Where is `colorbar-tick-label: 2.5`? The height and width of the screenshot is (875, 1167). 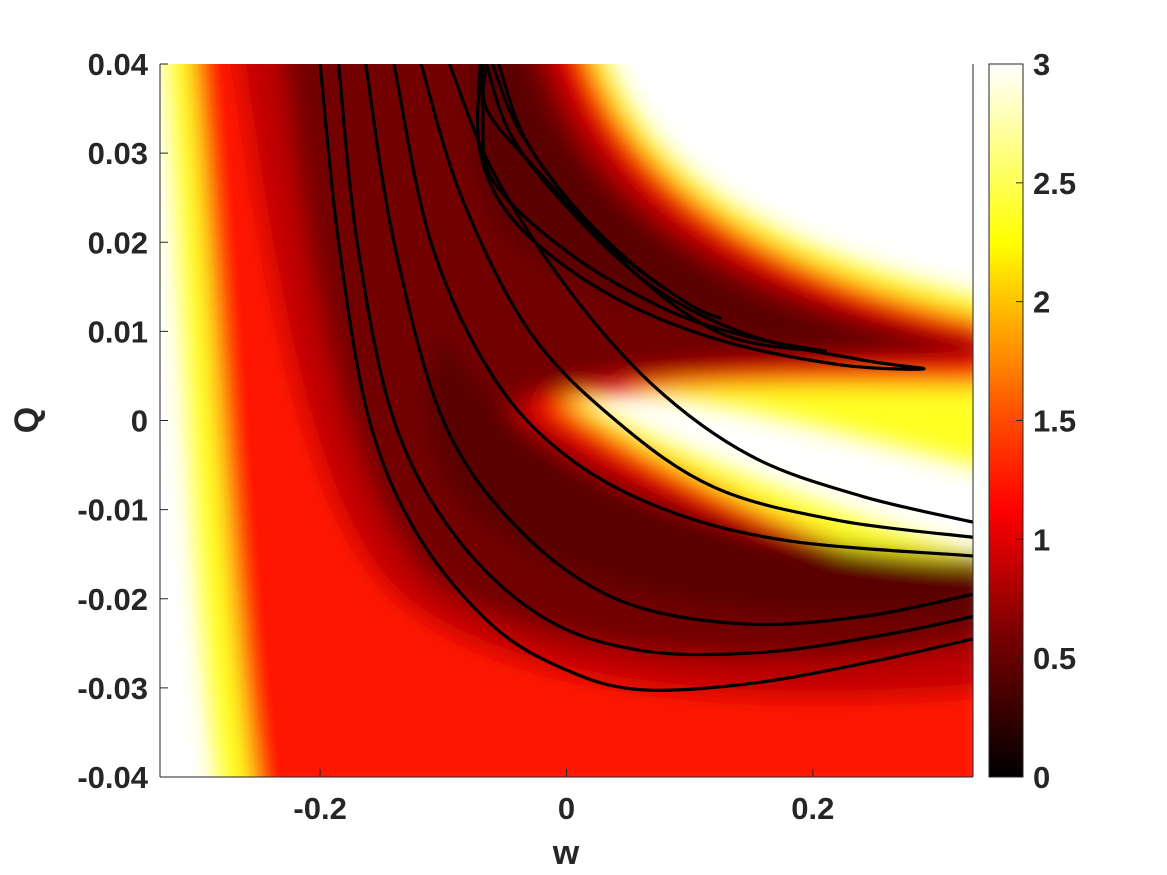
colorbar-tick-label: 2.5 is located at coordinates (1054, 183).